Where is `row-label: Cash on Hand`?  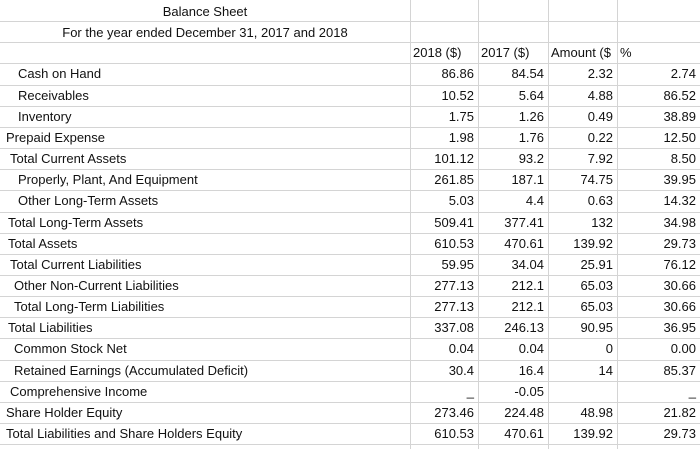 row-label: Cash on Hand is located at coordinates (60, 74).